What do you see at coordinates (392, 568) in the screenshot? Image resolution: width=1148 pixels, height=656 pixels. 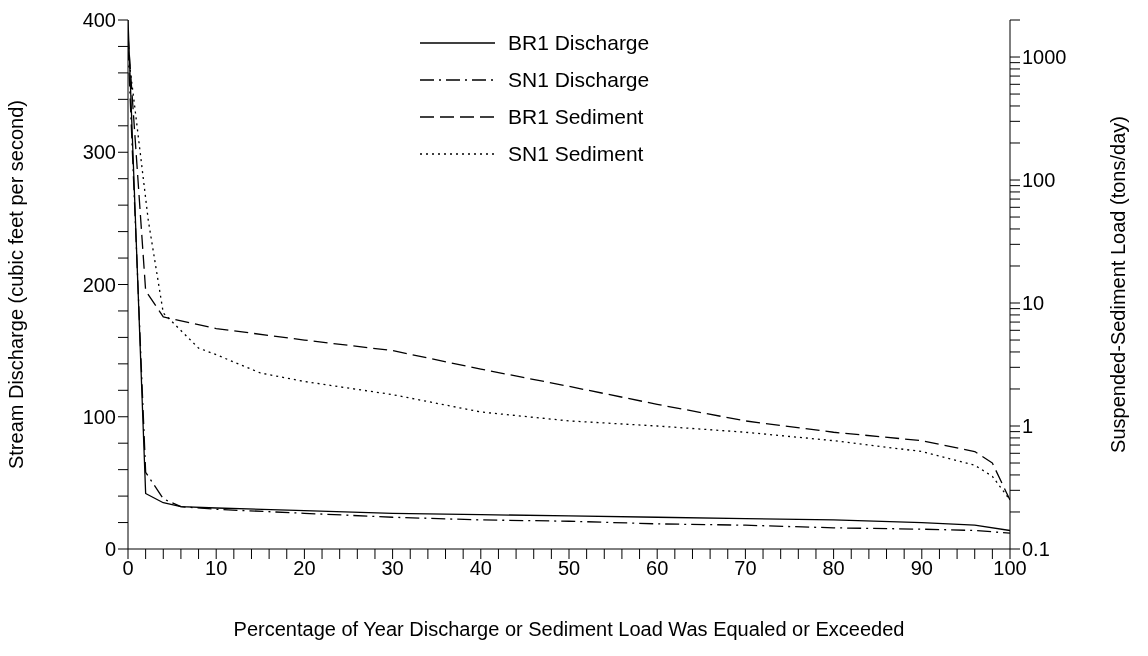 I see `x-tick-label: 30` at bounding box center [392, 568].